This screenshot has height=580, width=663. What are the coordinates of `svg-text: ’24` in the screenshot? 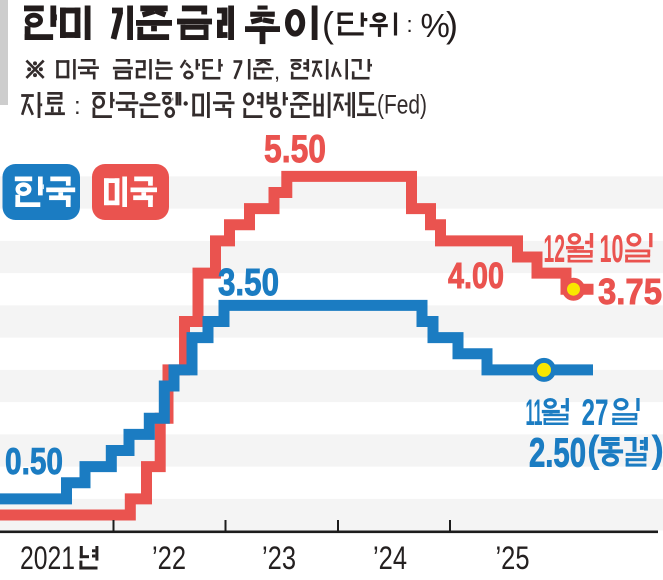 It's located at (390, 557).